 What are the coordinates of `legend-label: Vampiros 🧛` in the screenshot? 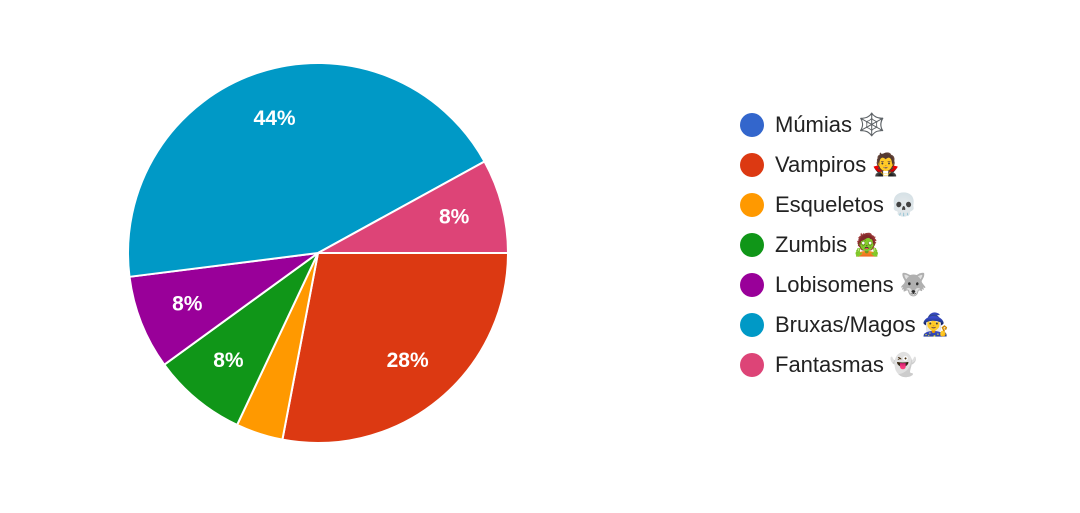 It's located at (837, 164).